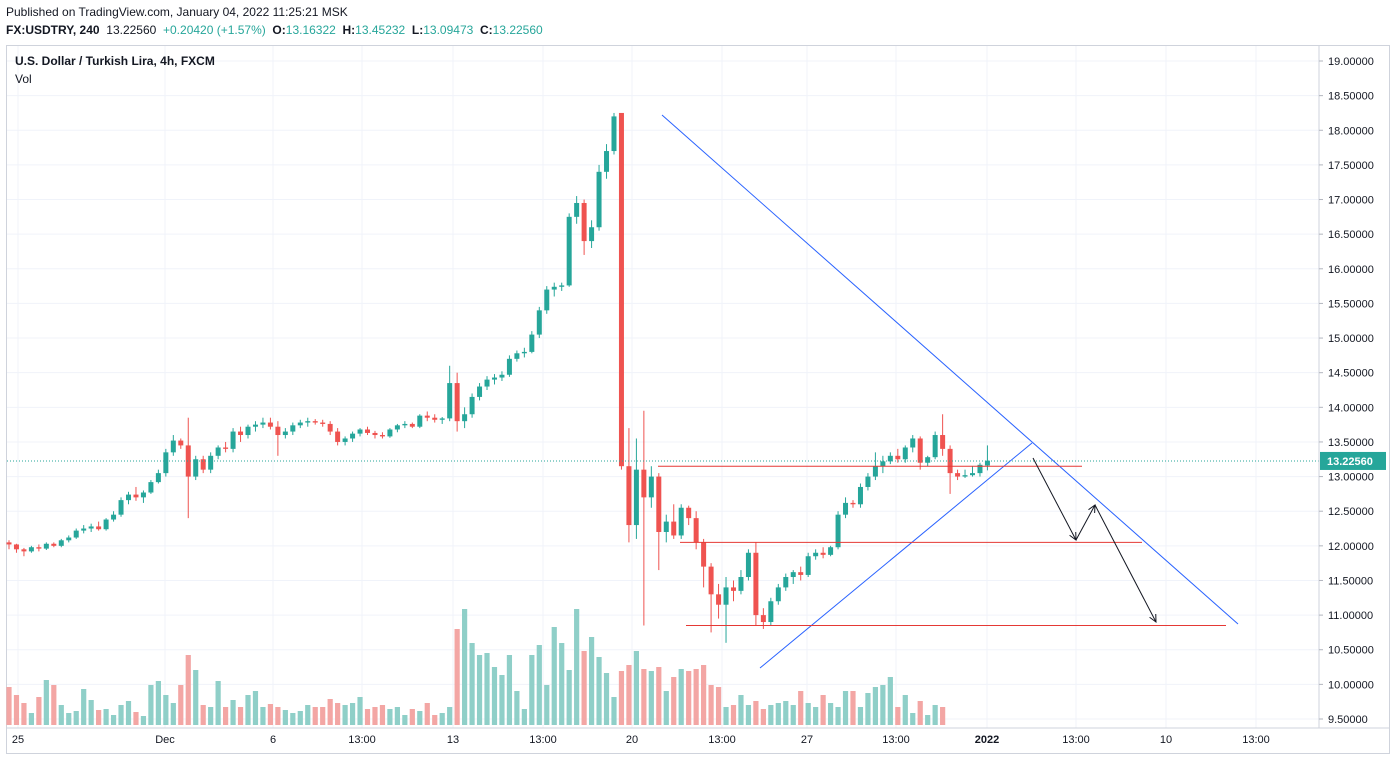 Image resolution: width=1396 pixels, height=760 pixels. Describe the element at coordinates (1351, 235) in the screenshot. I see `price-tick-label: 16.50000` at that location.